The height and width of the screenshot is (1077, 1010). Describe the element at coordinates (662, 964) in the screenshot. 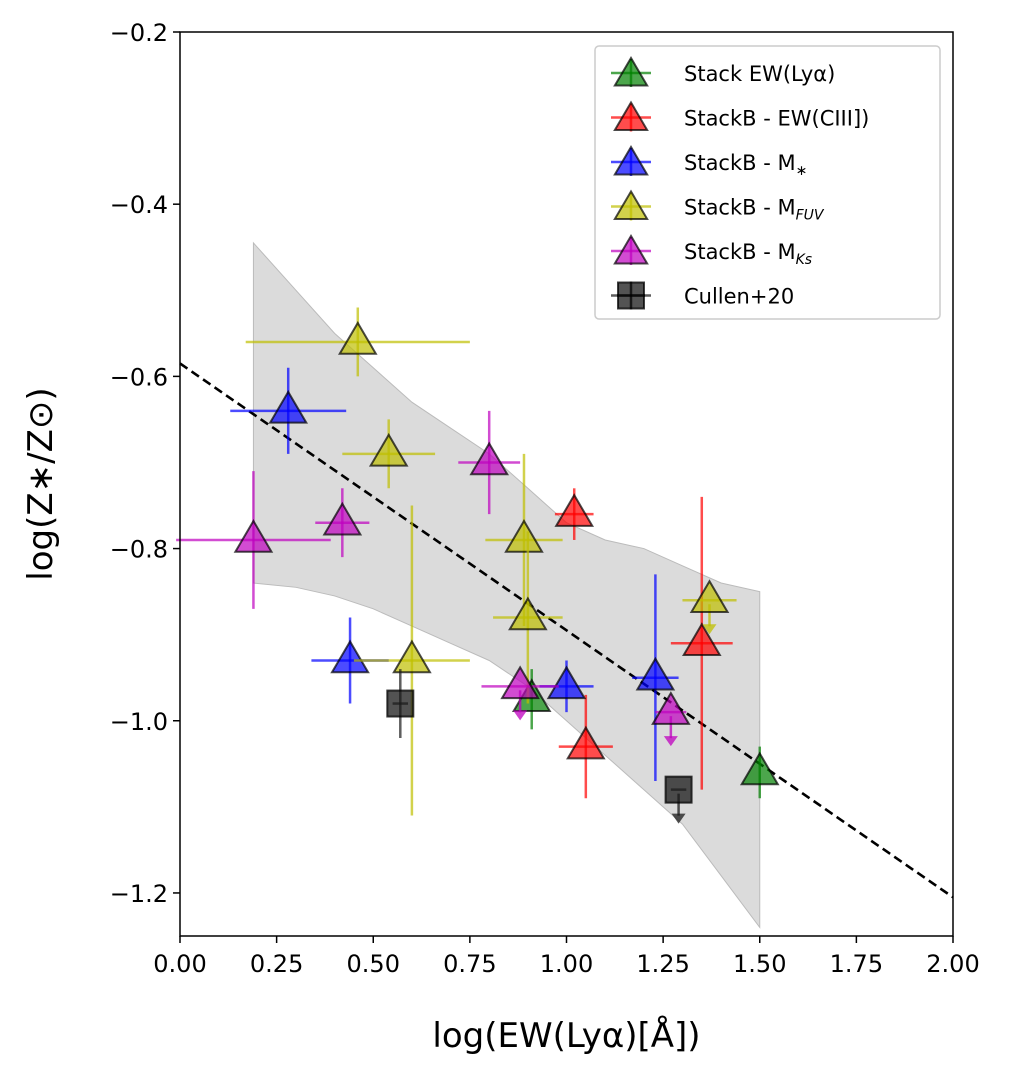

I see `x-tick-label: 1.25` at that location.